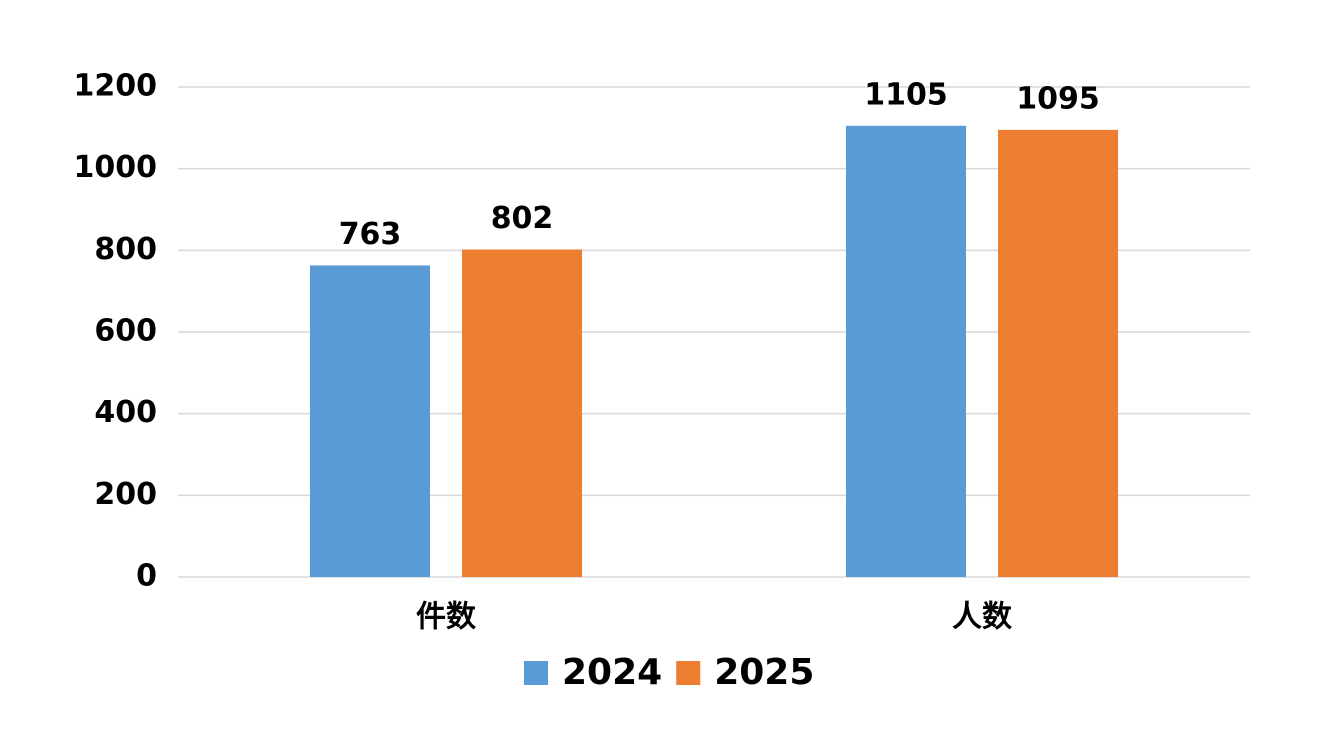  Describe the element at coordinates (446, 617) in the screenshot. I see `x-tick-label: 件数` at that location.